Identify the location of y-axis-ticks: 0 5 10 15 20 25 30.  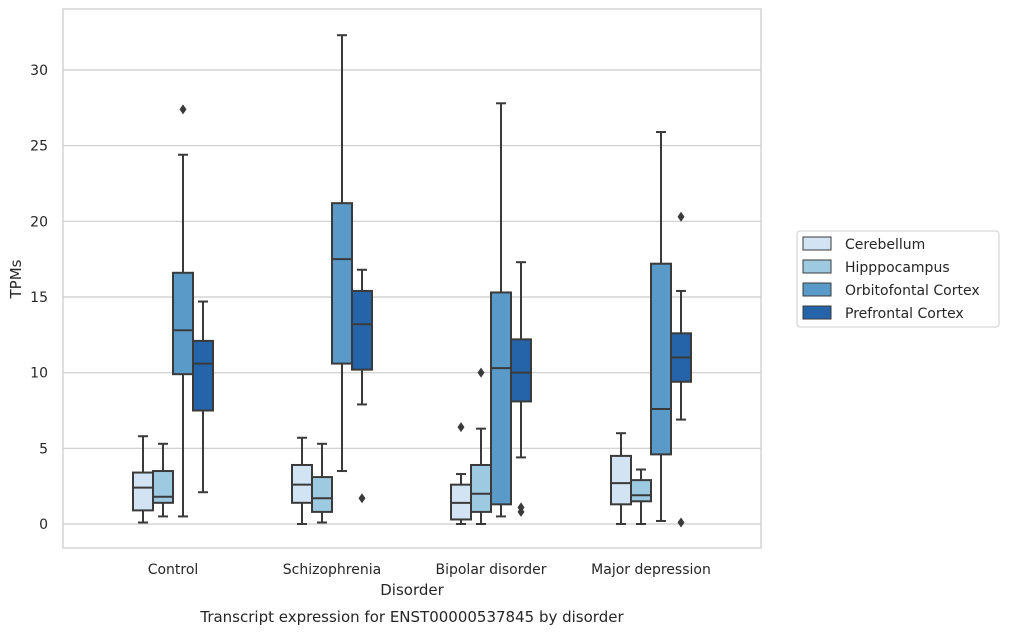
(39, 298).